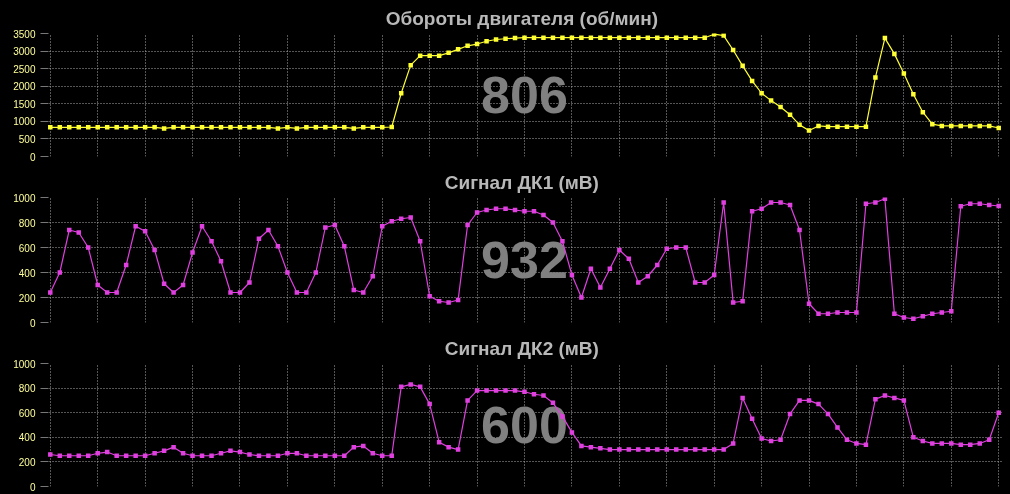  Describe the element at coordinates (24, 34) in the screenshot. I see `y-tick-label: 3500` at that location.